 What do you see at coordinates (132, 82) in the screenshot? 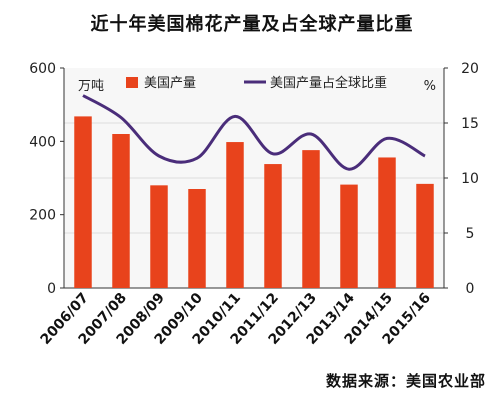
I see `legend-bar-swatch` at bounding box center [132, 82].